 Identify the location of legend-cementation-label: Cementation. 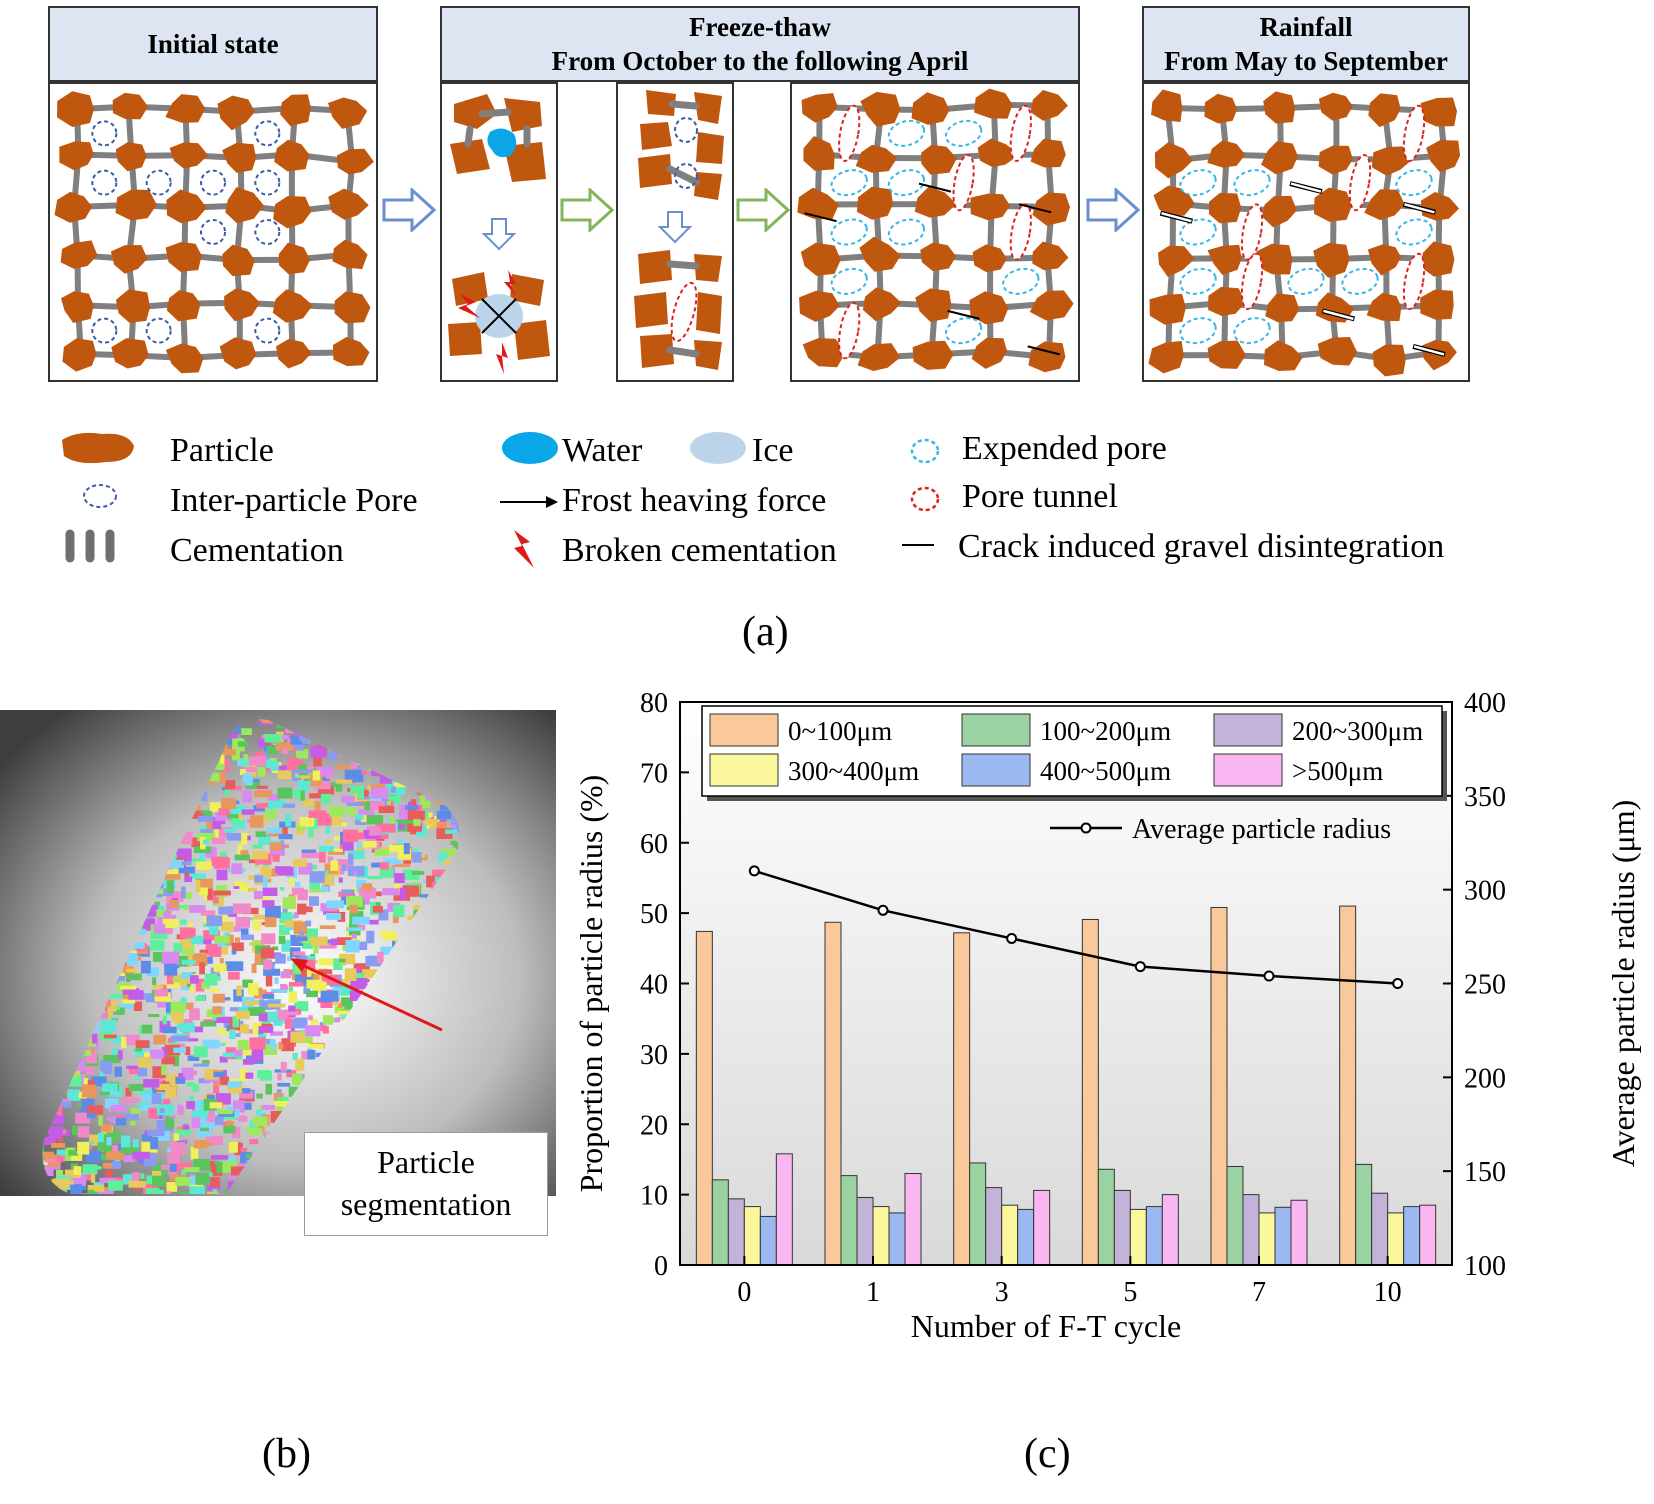
(257, 550).